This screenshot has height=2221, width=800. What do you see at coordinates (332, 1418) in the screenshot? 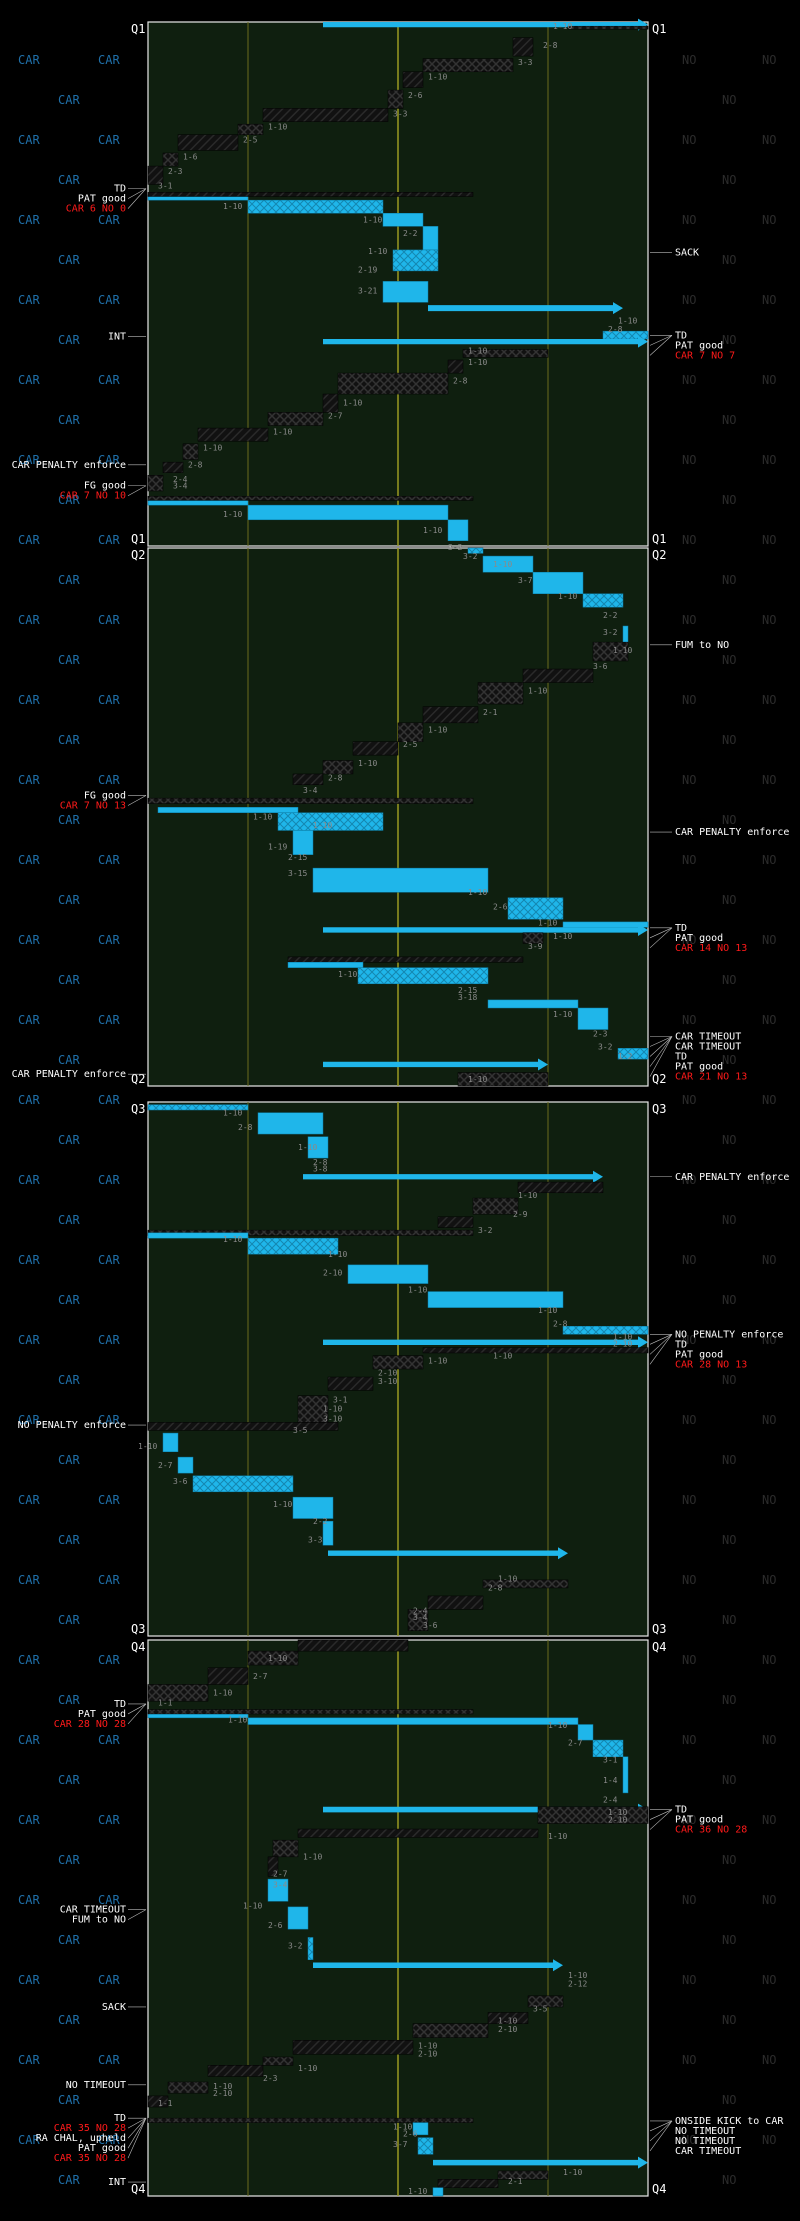
I see `down-distance-label: 3-10` at bounding box center [332, 1418].